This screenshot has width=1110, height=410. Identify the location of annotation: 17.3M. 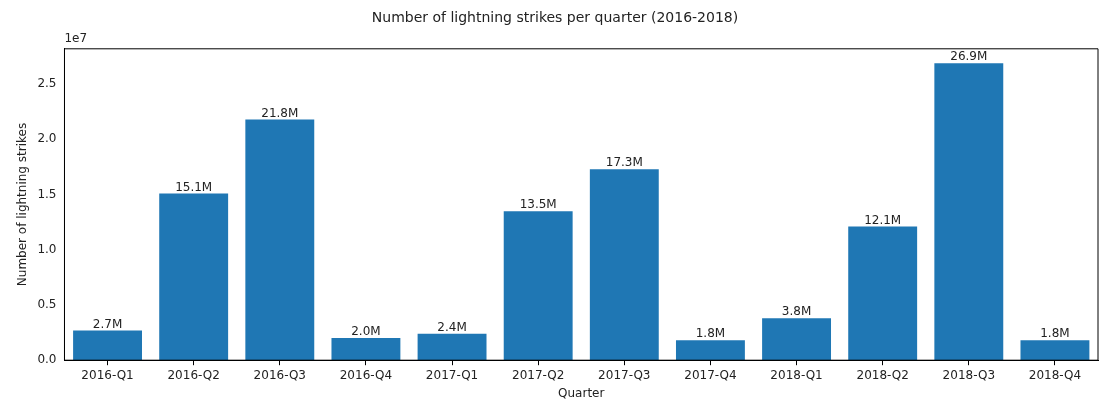
(624, 162).